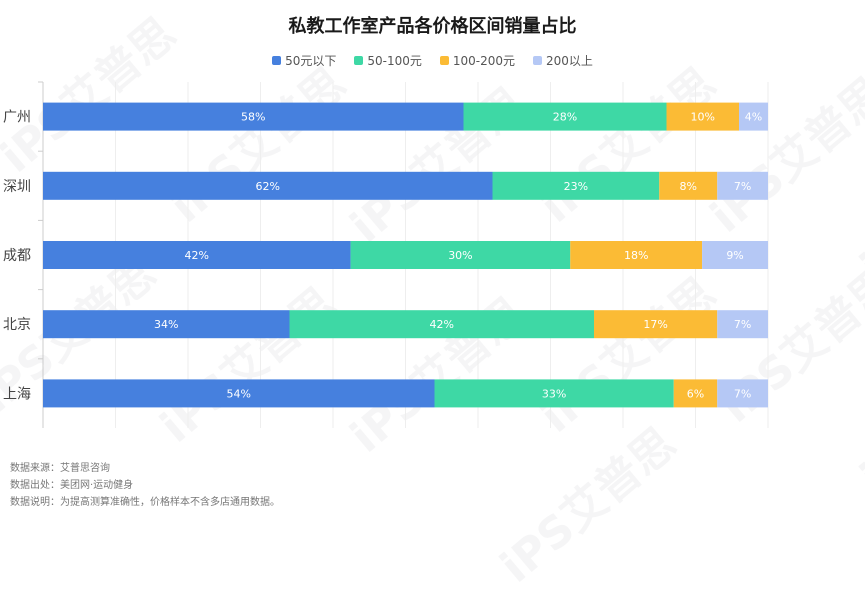 This screenshot has width=865, height=594. I want to click on legend-label: 200以上, so click(569, 61).